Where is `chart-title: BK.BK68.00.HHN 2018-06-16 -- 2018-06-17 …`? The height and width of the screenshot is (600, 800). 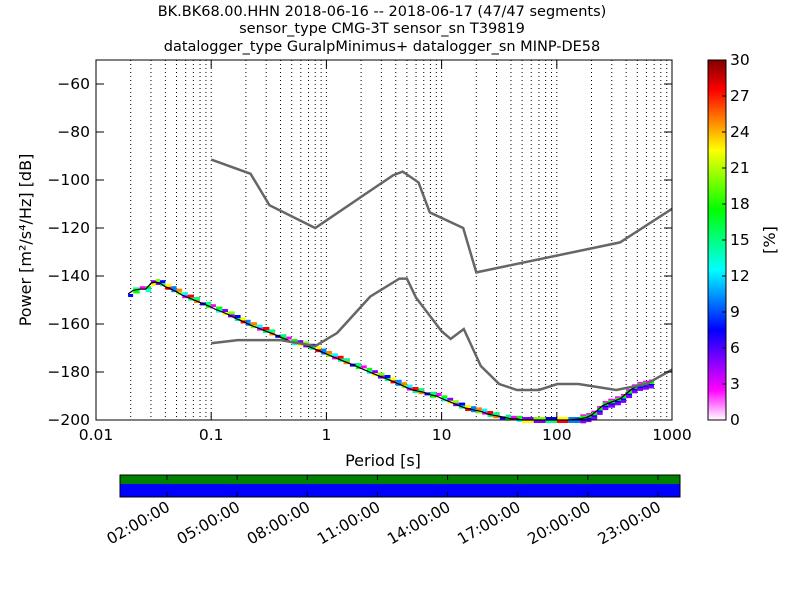 chart-title: BK.BK68.00.HHN 2018-06-16 -- 2018-06-17 … is located at coordinates (382, 29).